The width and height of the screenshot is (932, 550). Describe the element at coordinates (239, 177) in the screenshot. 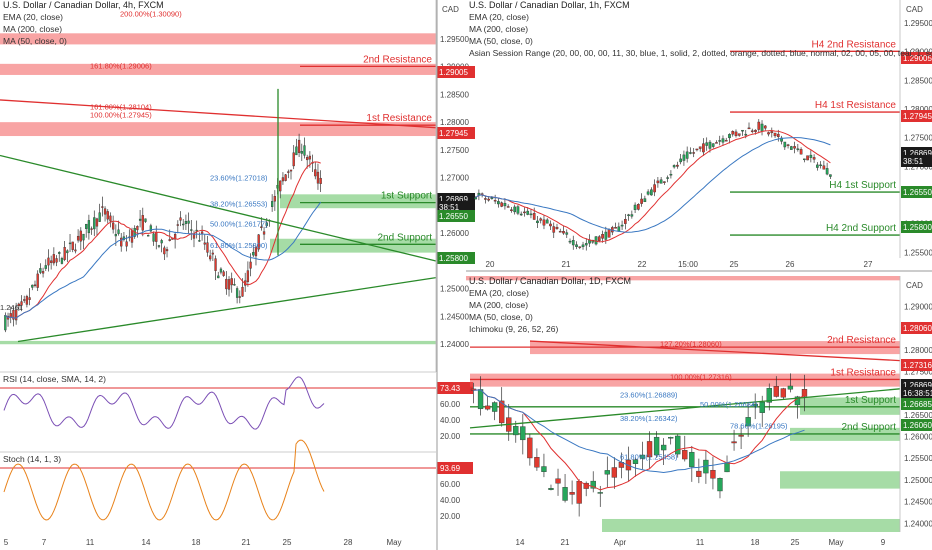

I see `fib-label-4: 23.60%(1.27018)` at that location.